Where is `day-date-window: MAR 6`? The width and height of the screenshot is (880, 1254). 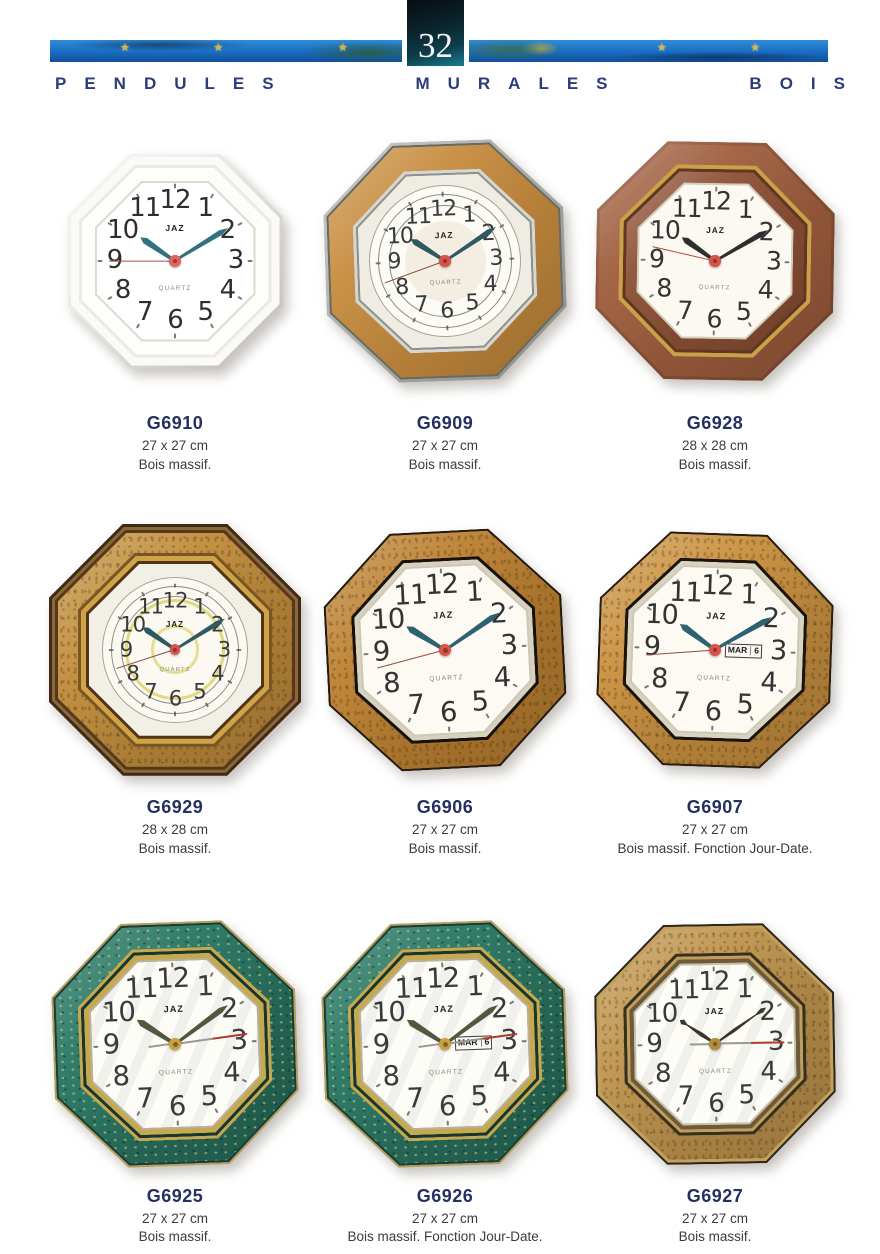 day-date-window: MAR 6 is located at coordinates (744, 650).